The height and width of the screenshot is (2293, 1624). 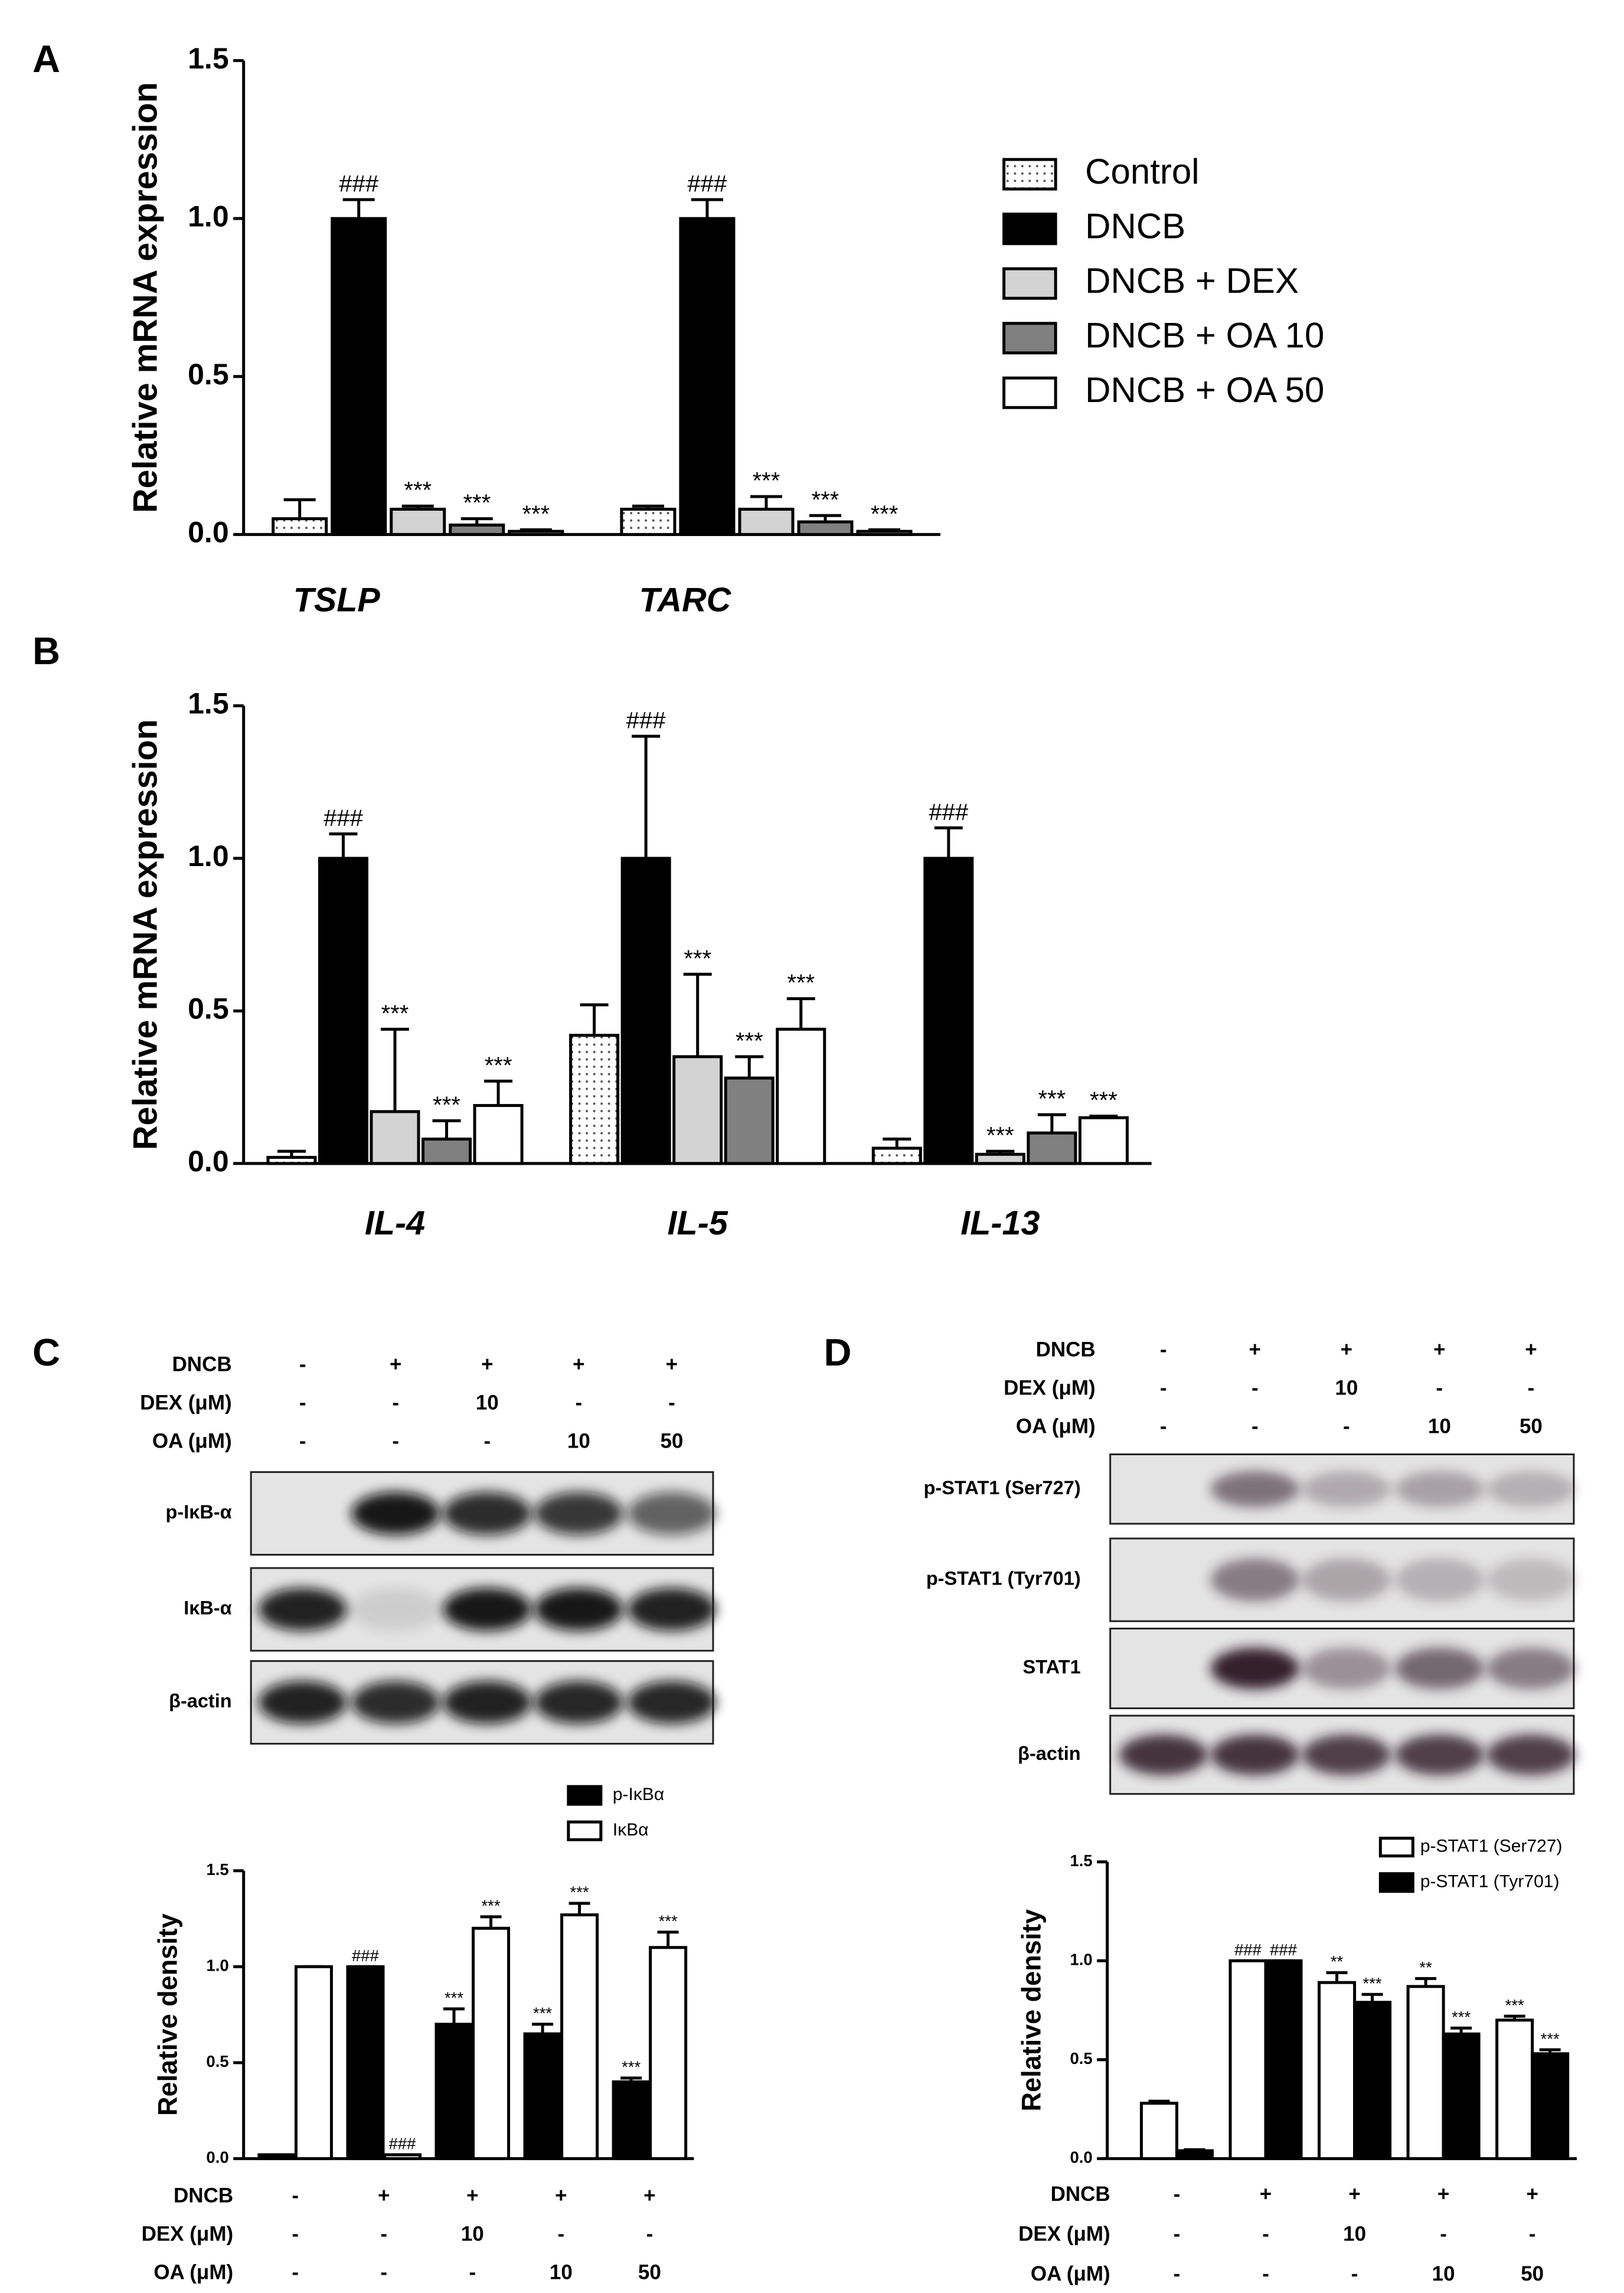 What do you see at coordinates (638, 1795) in the screenshot?
I see `legend-label: p-IκBα` at bounding box center [638, 1795].